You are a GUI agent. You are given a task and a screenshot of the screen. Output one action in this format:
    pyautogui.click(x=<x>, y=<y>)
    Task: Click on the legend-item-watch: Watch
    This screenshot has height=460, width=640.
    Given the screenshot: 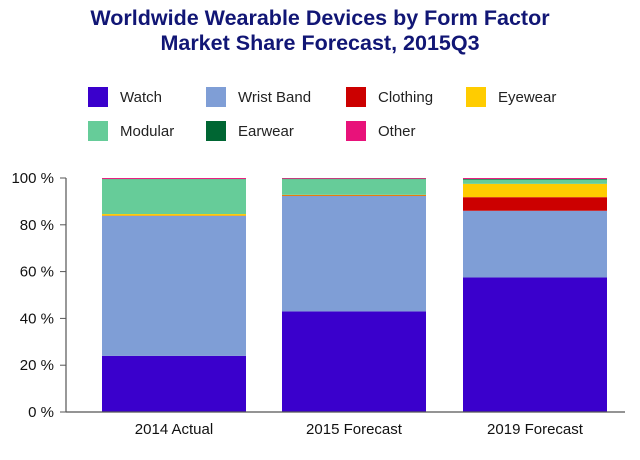 What is the action you would take?
    pyautogui.click(x=125, y=97)
    